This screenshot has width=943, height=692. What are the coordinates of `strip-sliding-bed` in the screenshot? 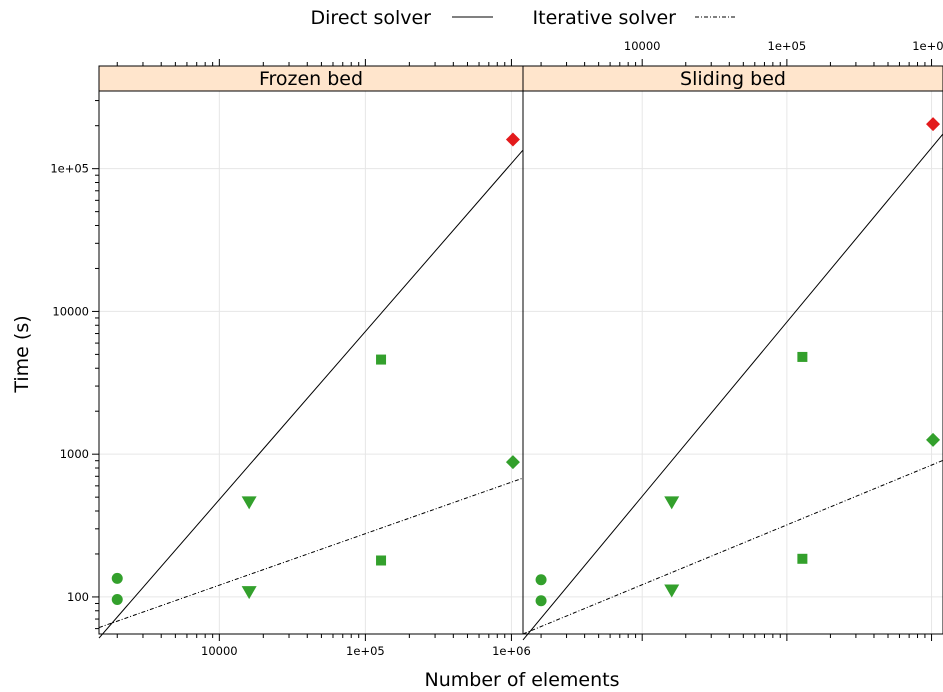 It's located at (732, 78).